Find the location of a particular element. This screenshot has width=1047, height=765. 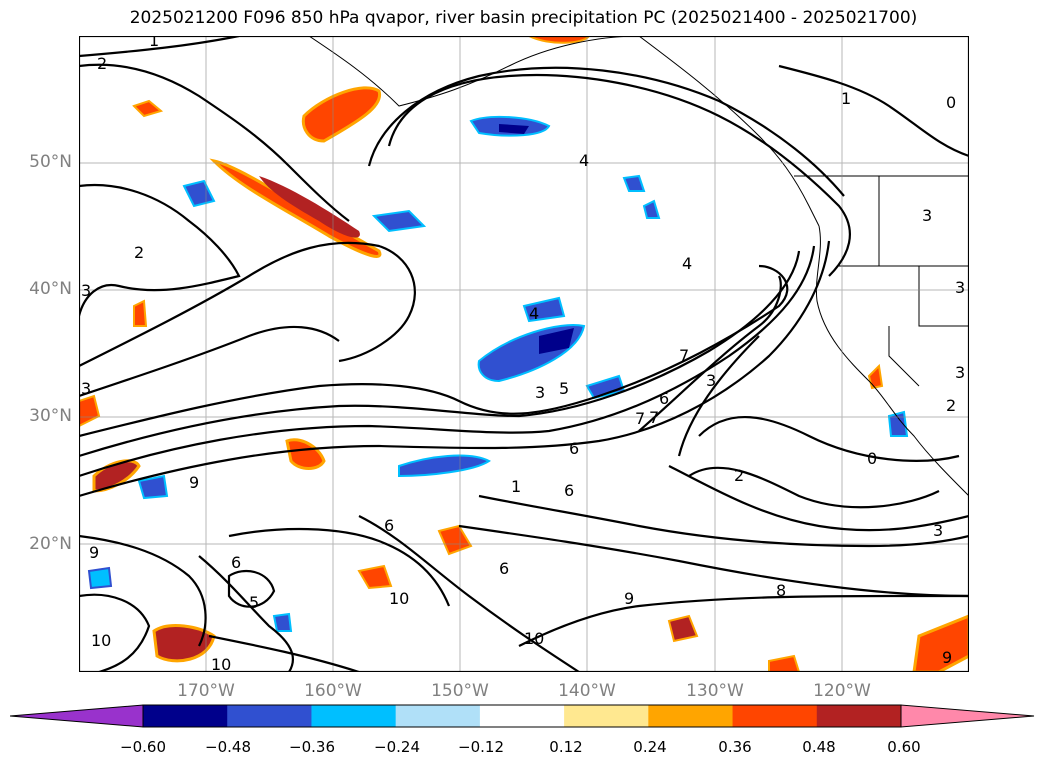

lat-label-40n: 40°N is located at coordinates (50, 289).